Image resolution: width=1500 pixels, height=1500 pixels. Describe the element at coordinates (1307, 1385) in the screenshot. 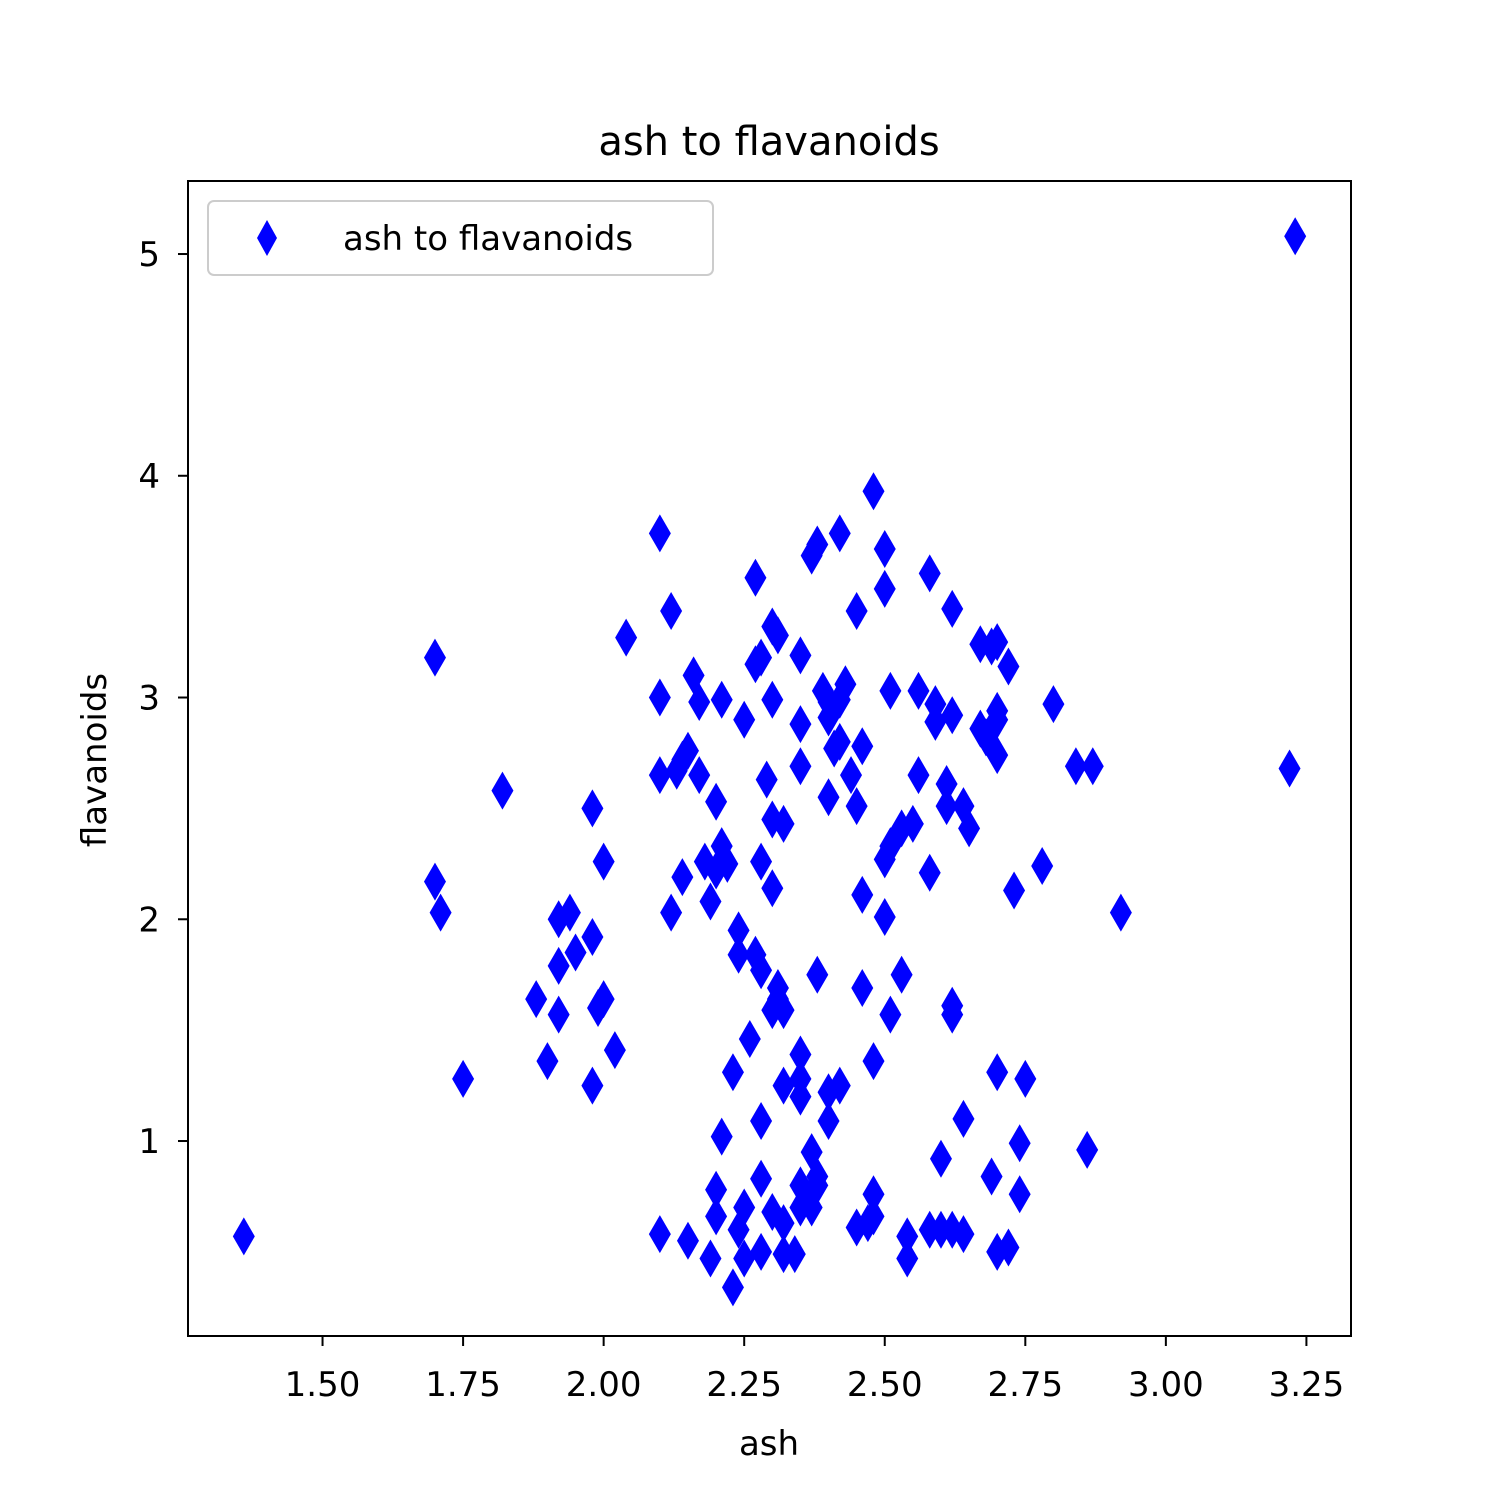

I see `x-tick-label: 3.25` at that location.